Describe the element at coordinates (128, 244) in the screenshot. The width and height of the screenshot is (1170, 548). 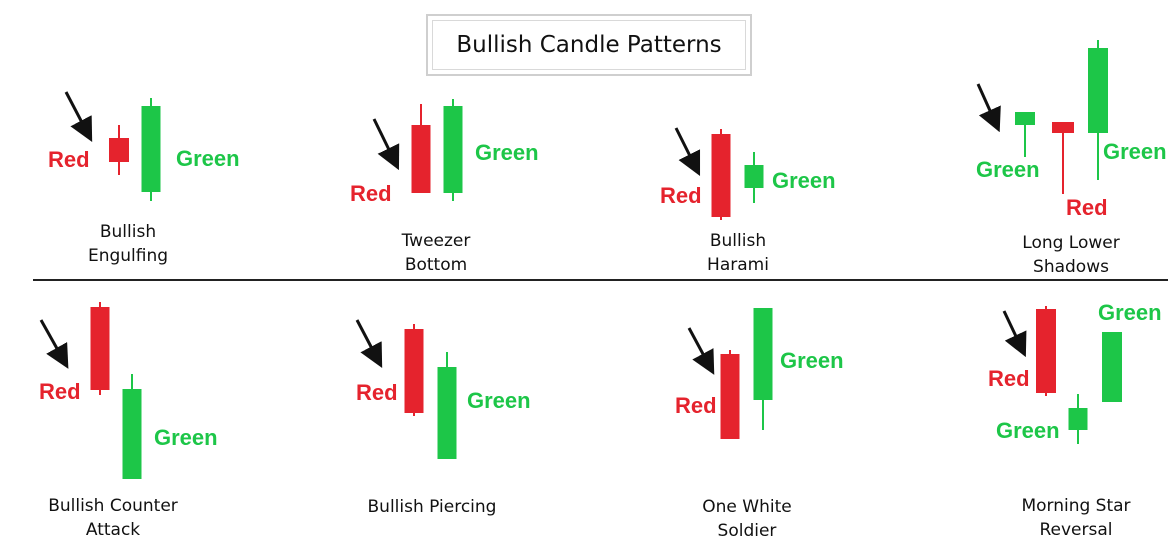
I see `pattern-name: Bullish Engulfing` at that location.